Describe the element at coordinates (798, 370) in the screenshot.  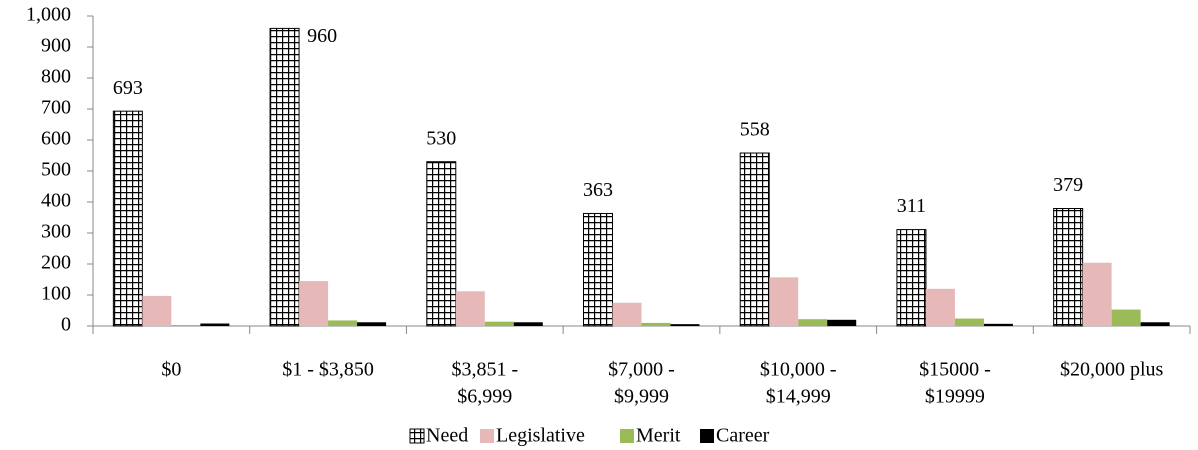
I see `x-tick-label: $10,000 -` at that location.